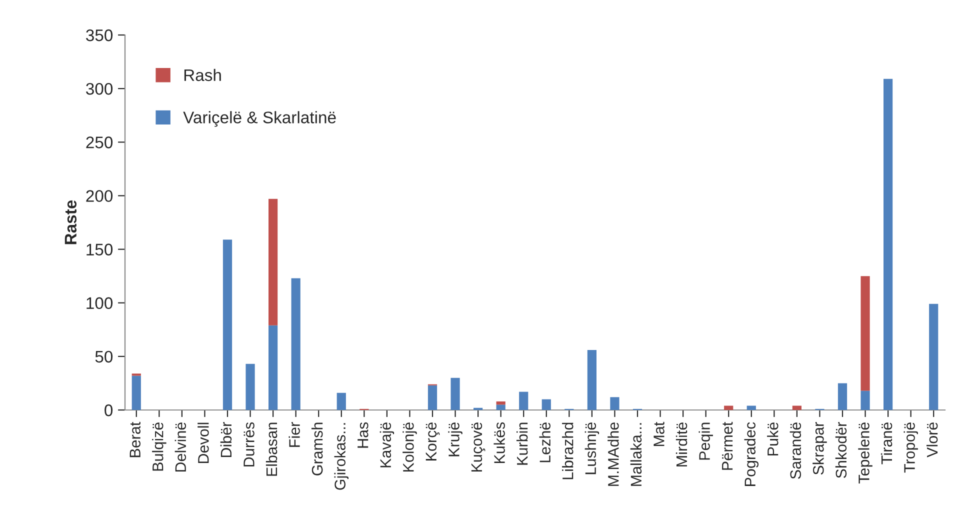 The image size is (954, 507). What do you see at coordinates (751, 454) in the screenshot?
I see `x-tick-label: Pogradec` at bounding box center [751, 454].